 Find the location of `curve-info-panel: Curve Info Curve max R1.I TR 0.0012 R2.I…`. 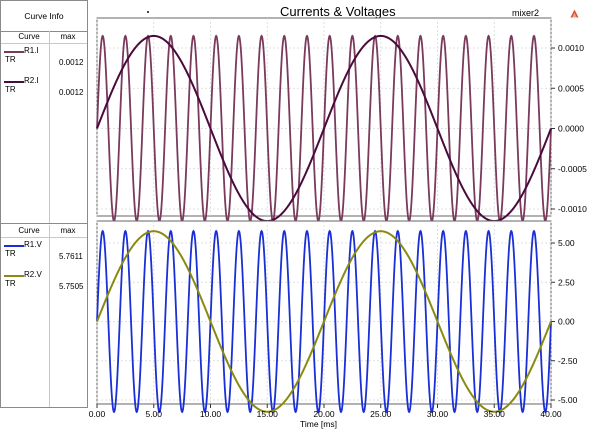

curve-info-panel: Curve Info Curve max R1.I TR 0.0012 R2.I… is located at coordinates (44, 204).